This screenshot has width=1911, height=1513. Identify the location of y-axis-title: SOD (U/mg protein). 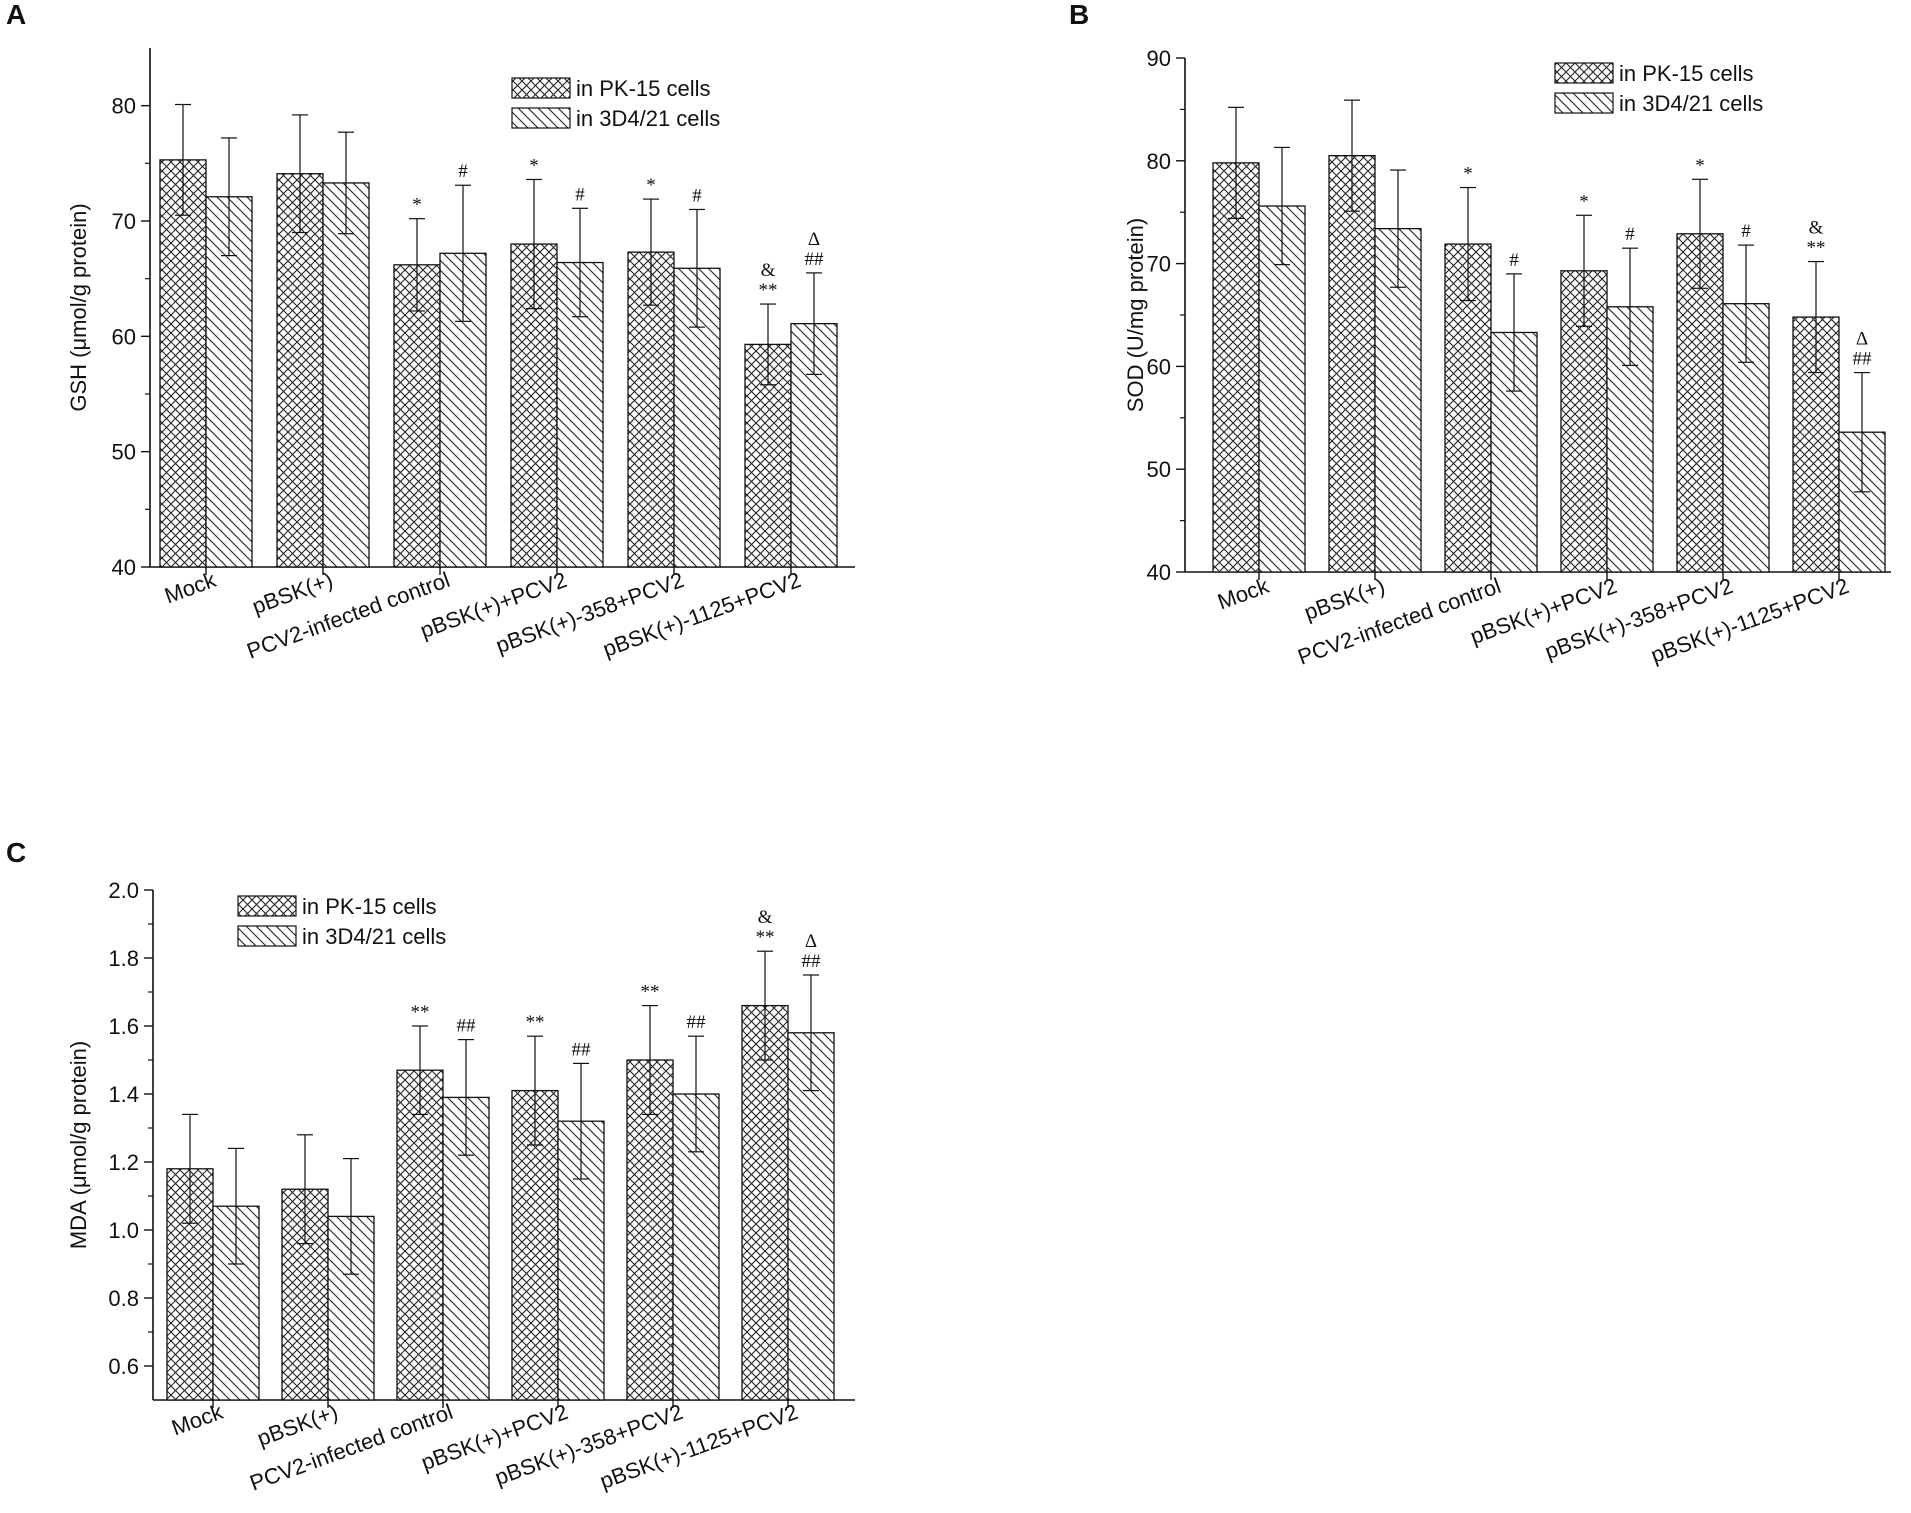
(1135, 315).